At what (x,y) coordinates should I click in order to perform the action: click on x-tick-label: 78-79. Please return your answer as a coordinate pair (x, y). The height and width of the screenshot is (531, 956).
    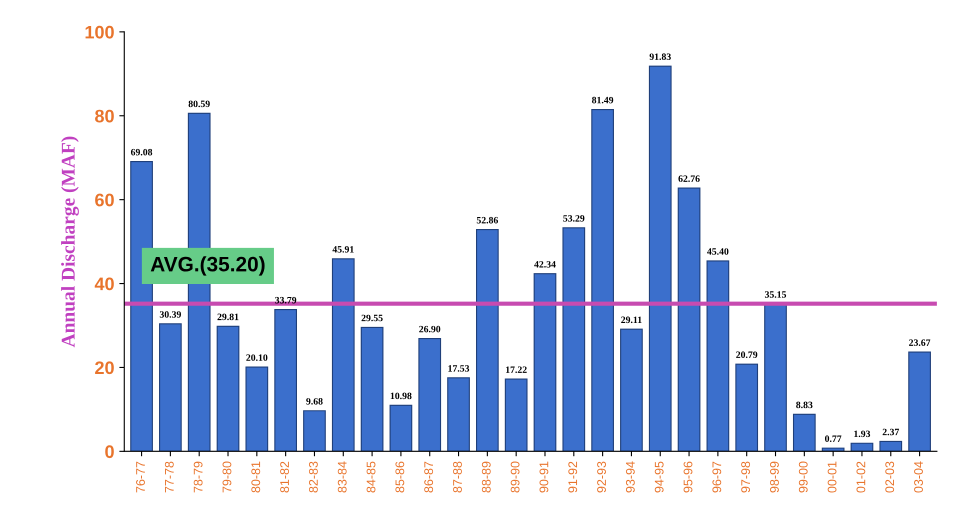
    Looking at the image, I should click on (198, 477).